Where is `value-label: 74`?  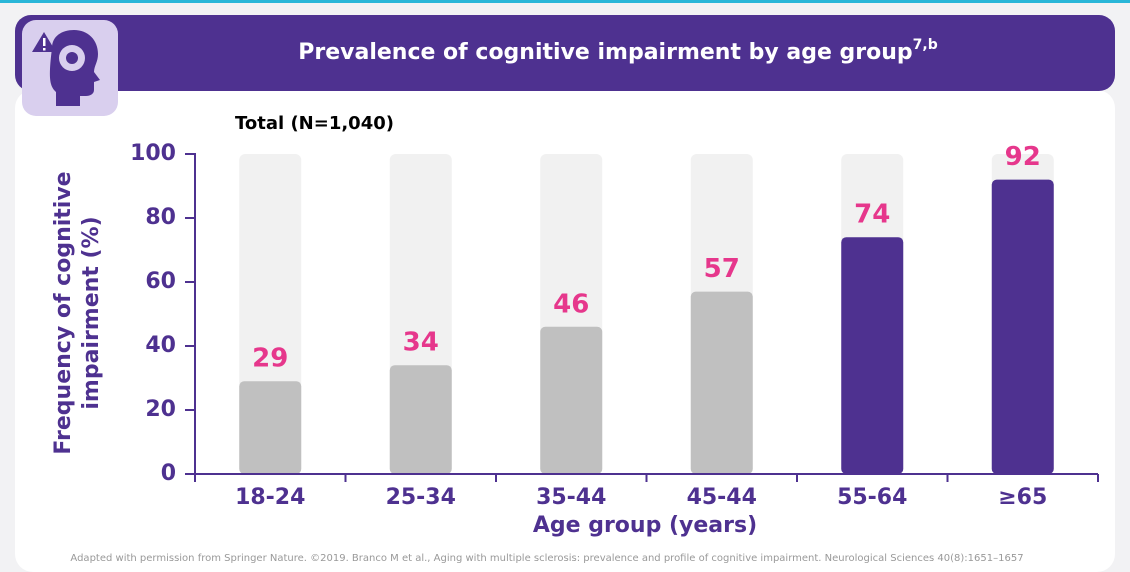
value-label: 74 is located at coordinates (872, 215).